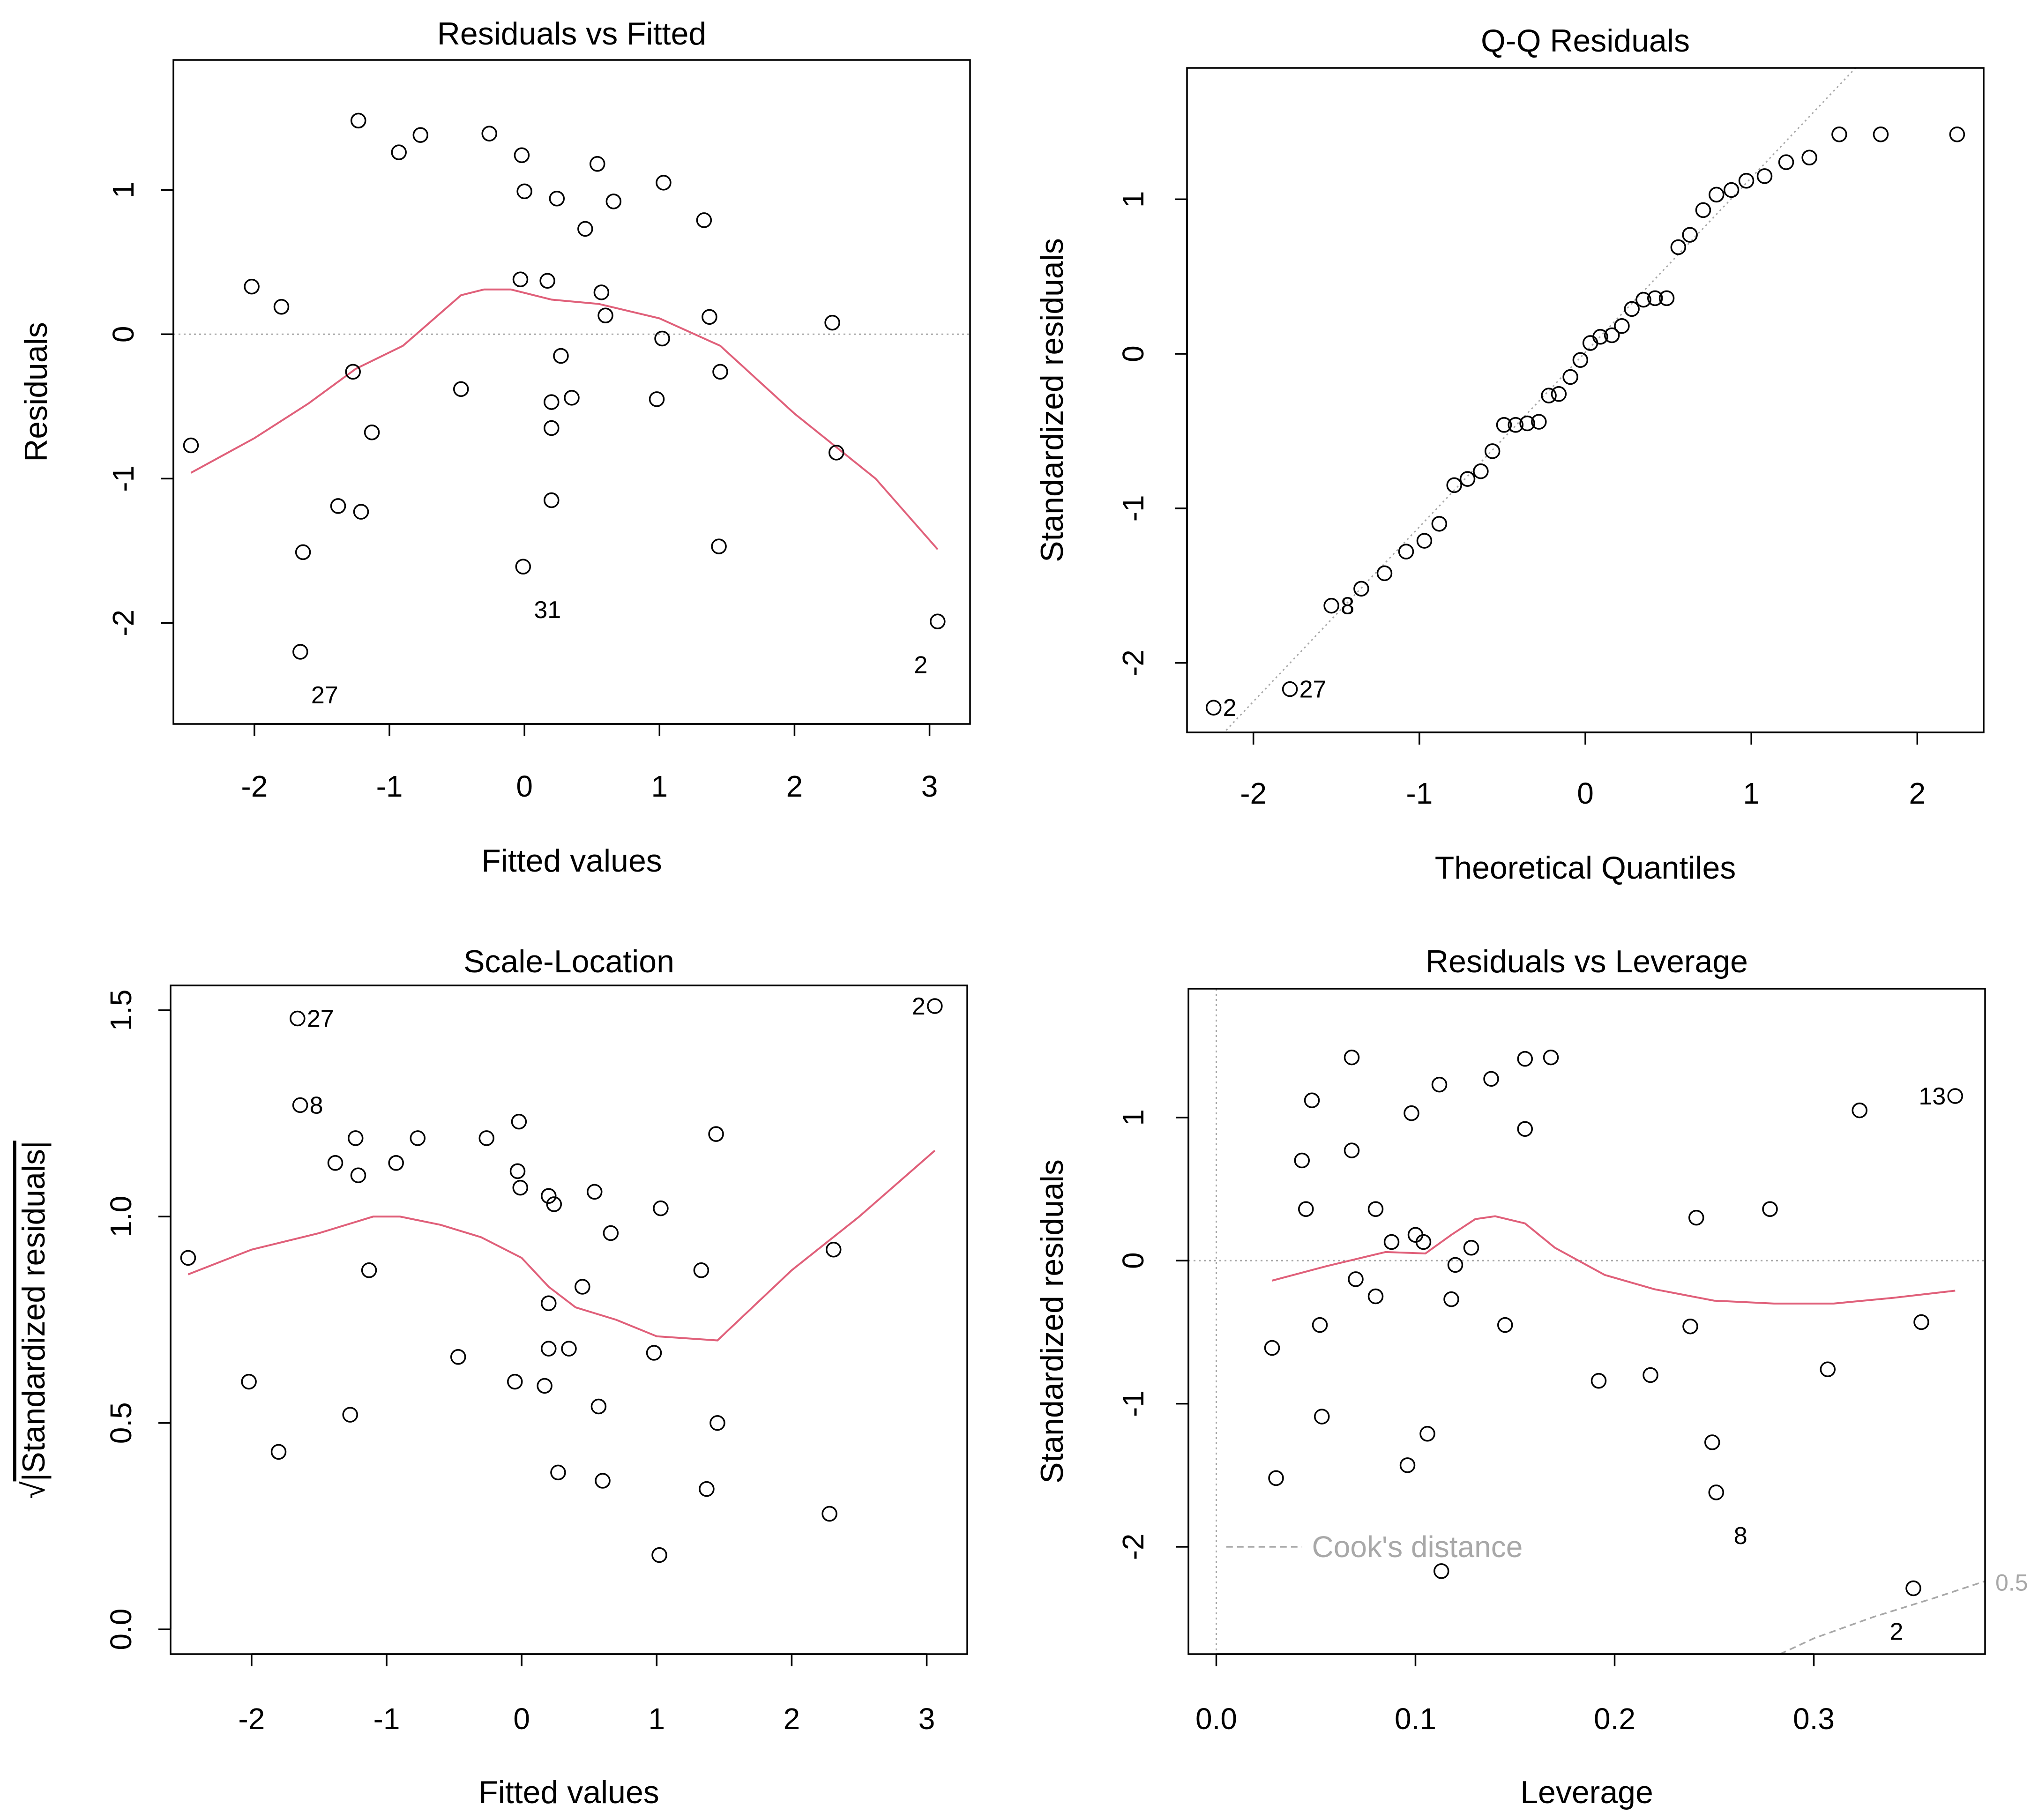  What do you see at coordinates (794, 786) in the screenshot?
I see `chart-residuals-vs-fitted-x-tick-label: 2` at bounding box center [794, 786].